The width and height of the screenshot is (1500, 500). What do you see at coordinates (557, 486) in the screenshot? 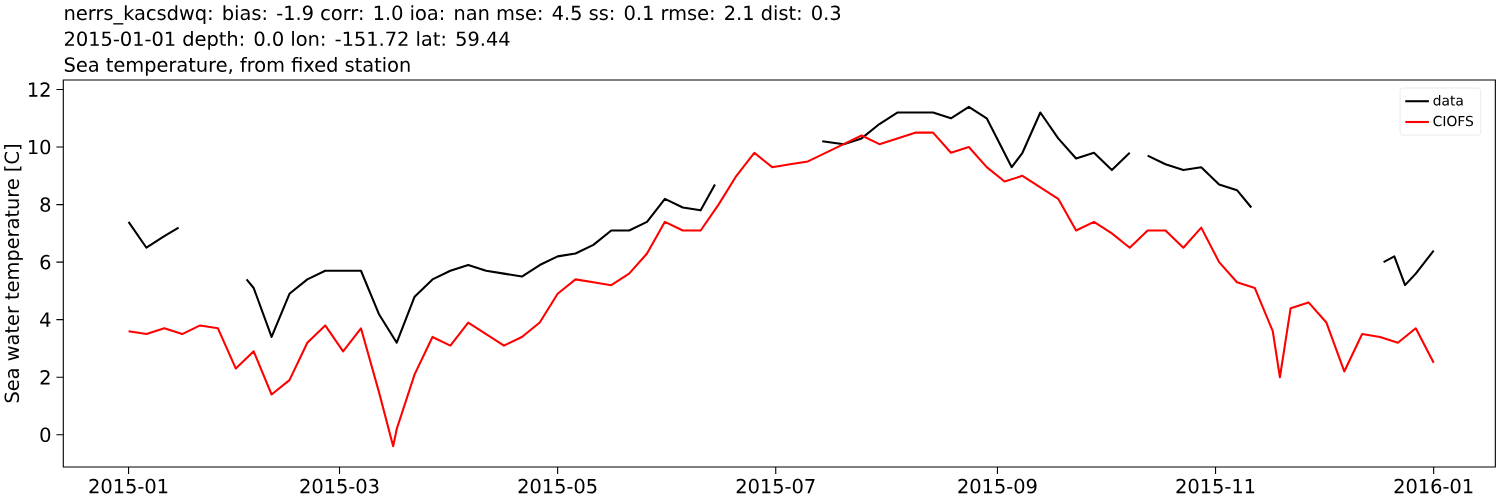
I see `x-tick-label: 2015-05` at bounding box center [557, 486].